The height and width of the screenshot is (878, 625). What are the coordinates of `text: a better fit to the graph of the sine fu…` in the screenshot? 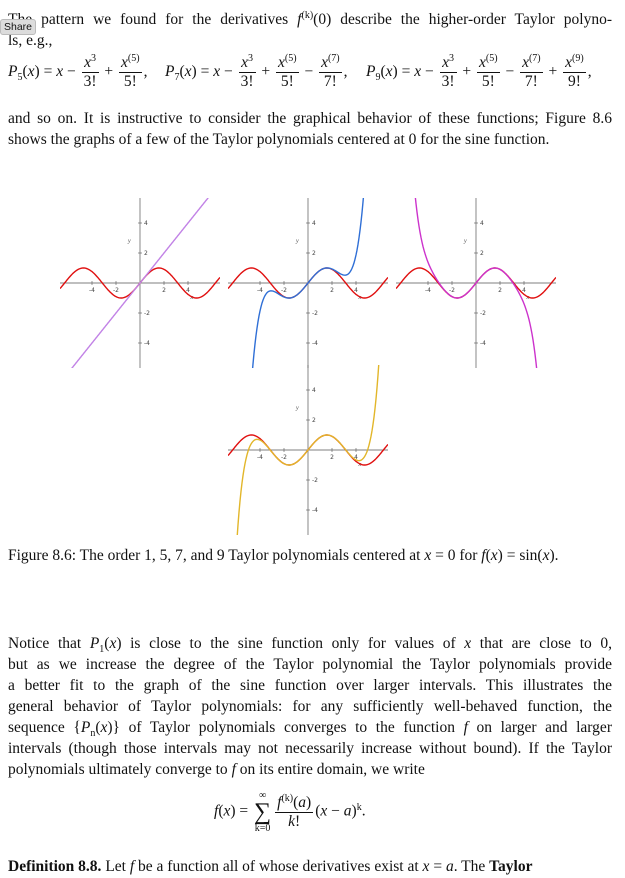 It's located at (310, 685).